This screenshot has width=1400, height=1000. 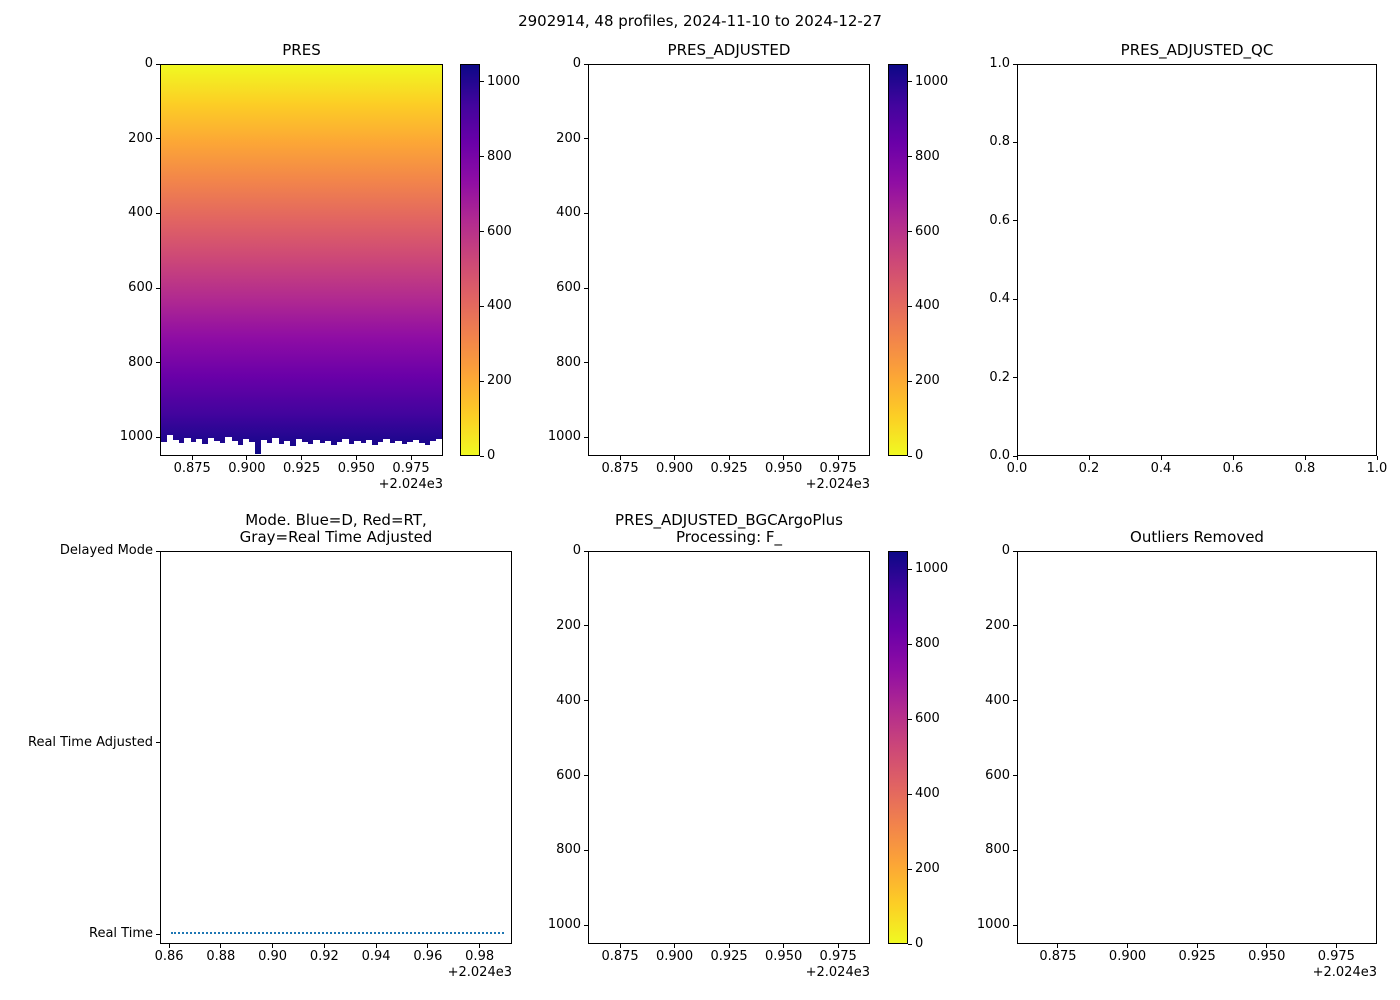 What do you see at coordinates (1305, 468) in the screenshot?
I see `x-tick-label: 0.8` at bounding box center [1305, 468].